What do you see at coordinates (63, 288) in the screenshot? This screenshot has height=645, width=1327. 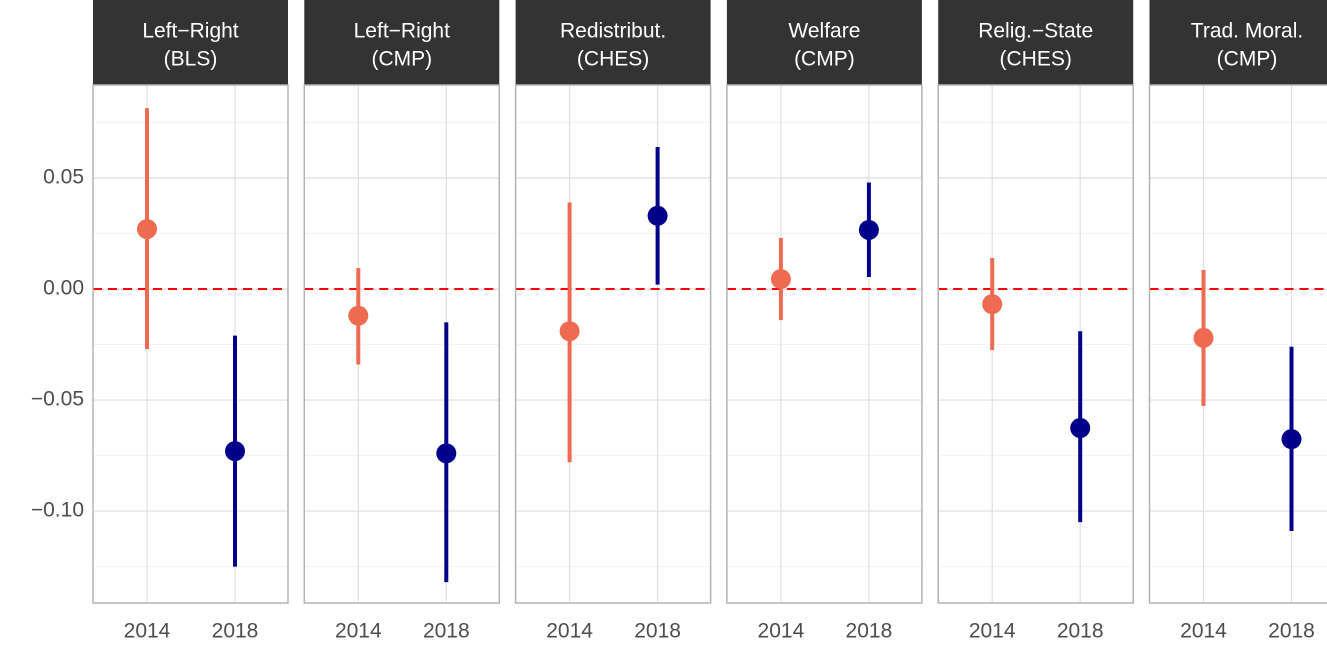 I see `y-tick-label: 0.00` at bounding box center [63, 288].